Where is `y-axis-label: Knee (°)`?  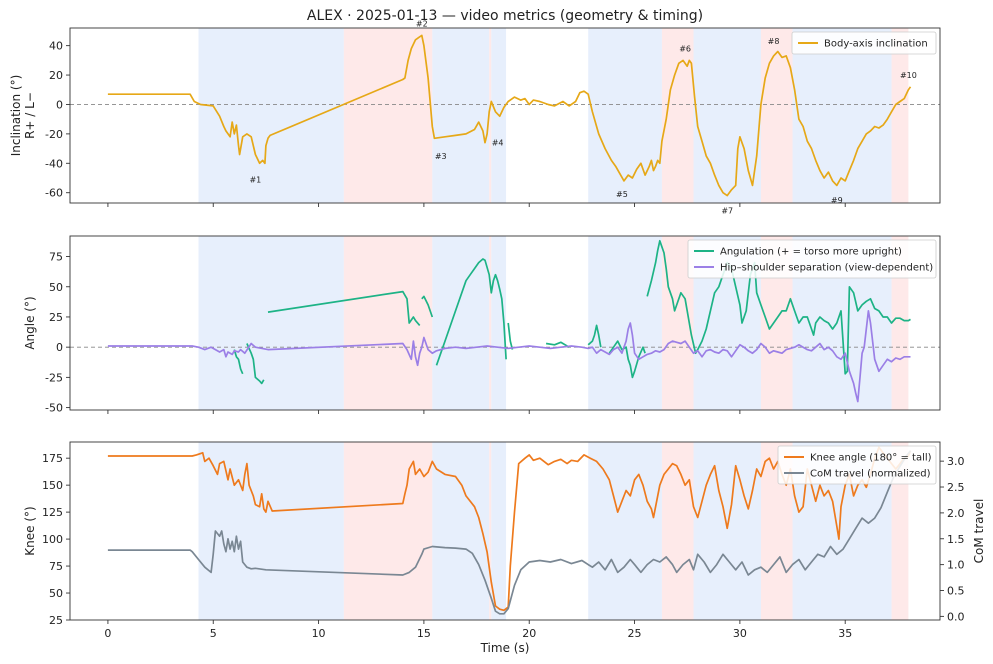
y-axis-label: Knee (°) is located at coordinates (30, 530).